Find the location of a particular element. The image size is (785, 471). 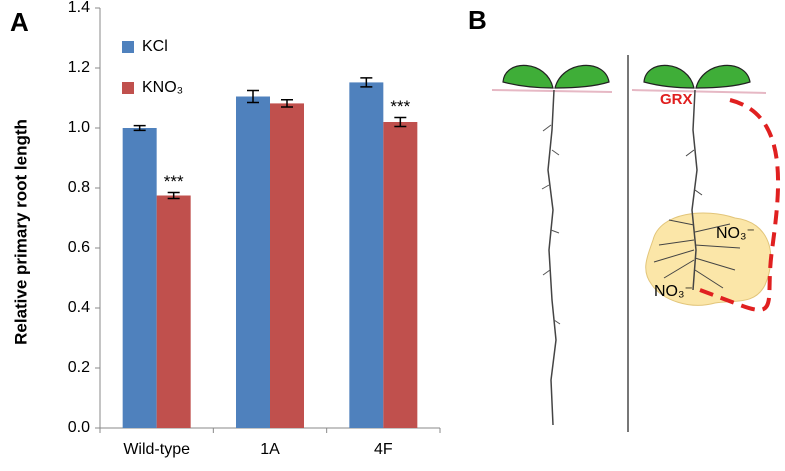

y-tick-label: 0.8 is located at coordinates (79, 187).